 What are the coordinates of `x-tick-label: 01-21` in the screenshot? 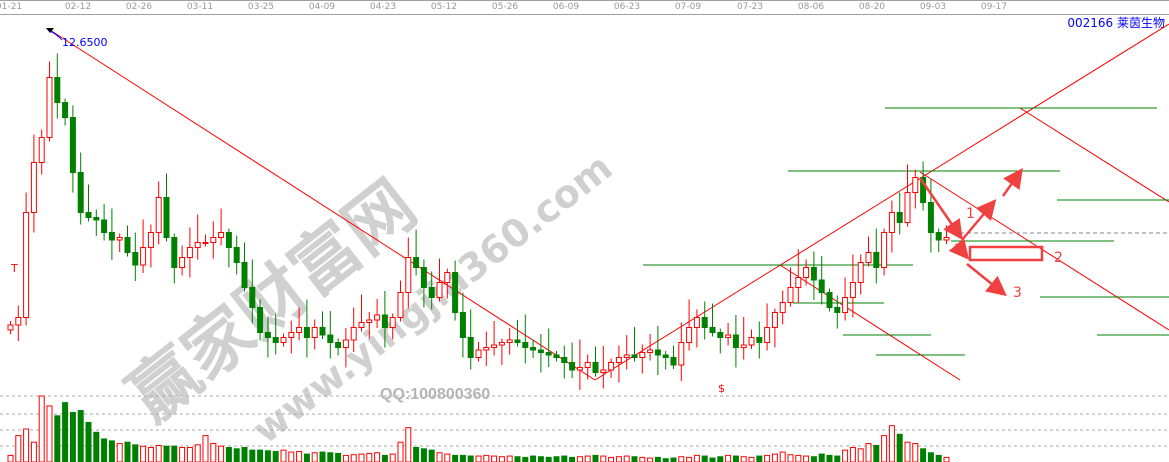 It's located at (11, 7).